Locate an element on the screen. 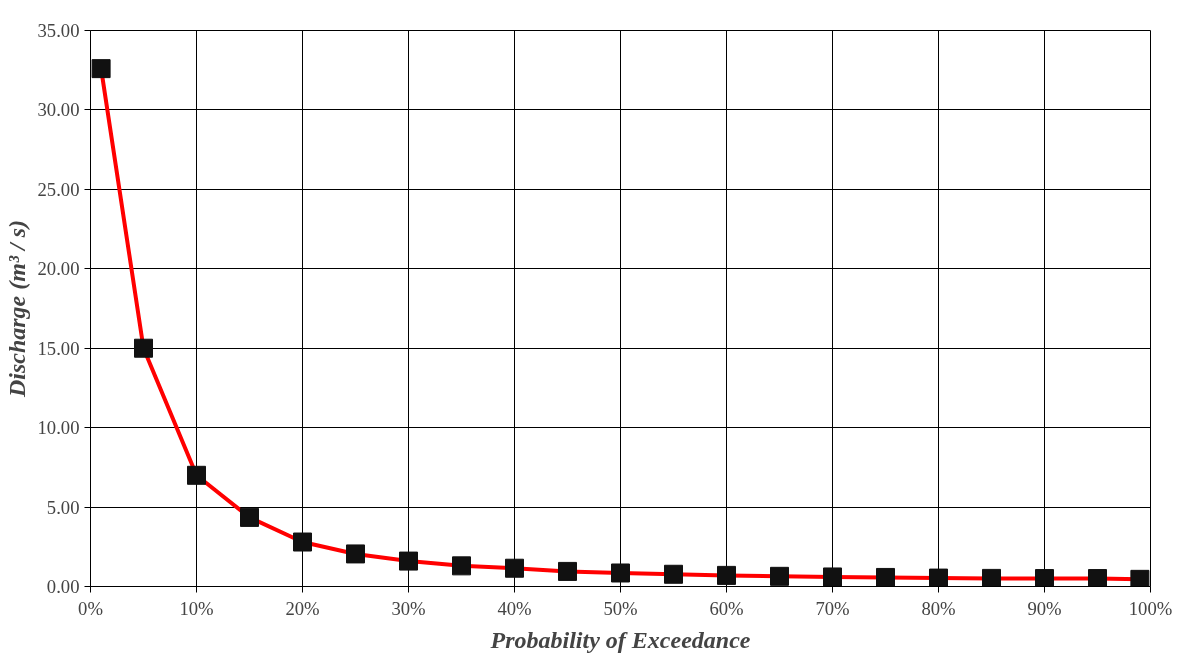  x-tick-label: 10% is located at coordinates (196, 608).